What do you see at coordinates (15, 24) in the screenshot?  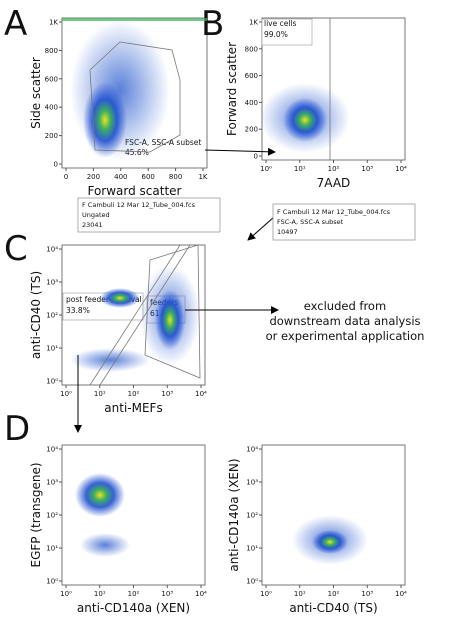 I see `panel-letter: A` at bounding box center [15, 24].